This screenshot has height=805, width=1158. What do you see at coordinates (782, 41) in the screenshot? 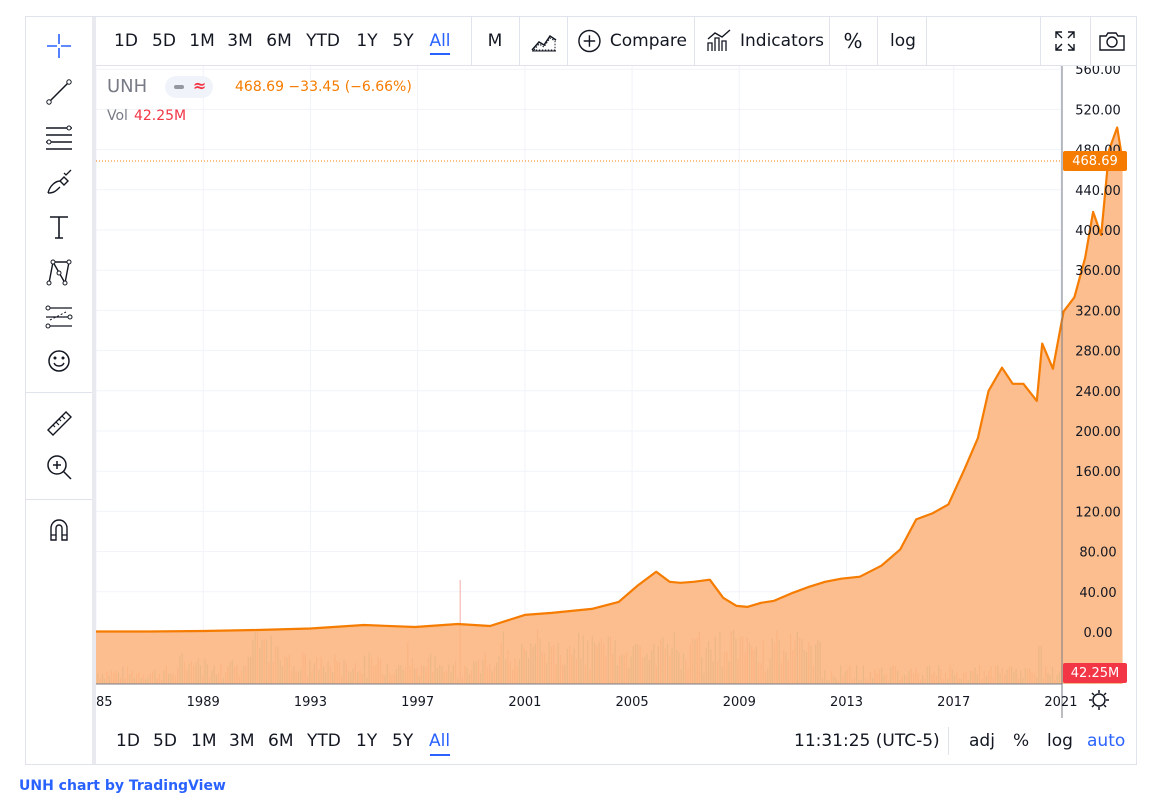
I see `indicators-label: Indicators` at bounding box center [782, 41].